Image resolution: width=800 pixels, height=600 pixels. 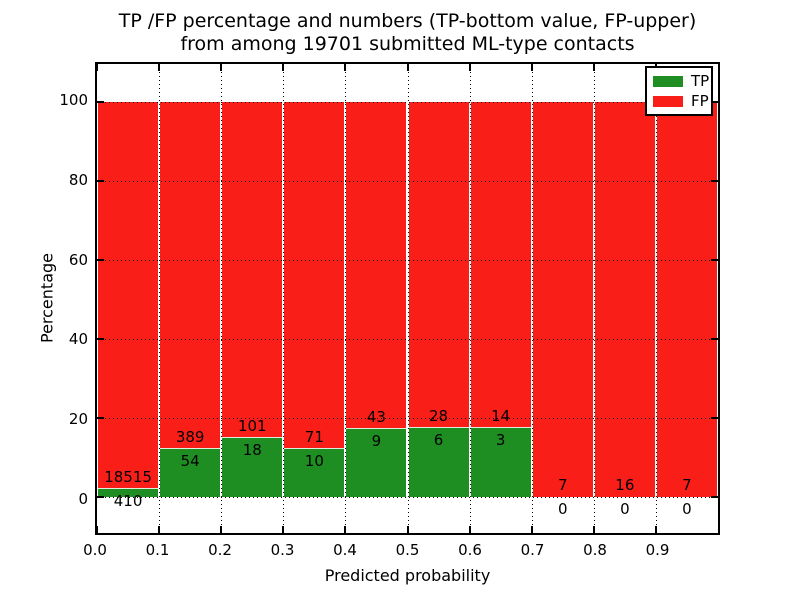 What do you see at coordinates (252, 425) in the screenshot?
I see `fp-count-label: 101` at bounding box center [252, 425].